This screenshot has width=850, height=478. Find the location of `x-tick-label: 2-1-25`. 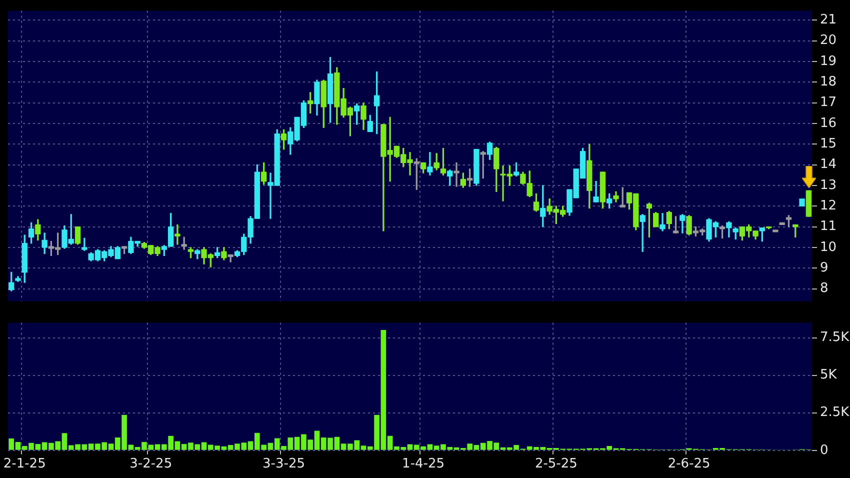

x-tick-label: 2-1-25 is located at coordinates (24, 464).